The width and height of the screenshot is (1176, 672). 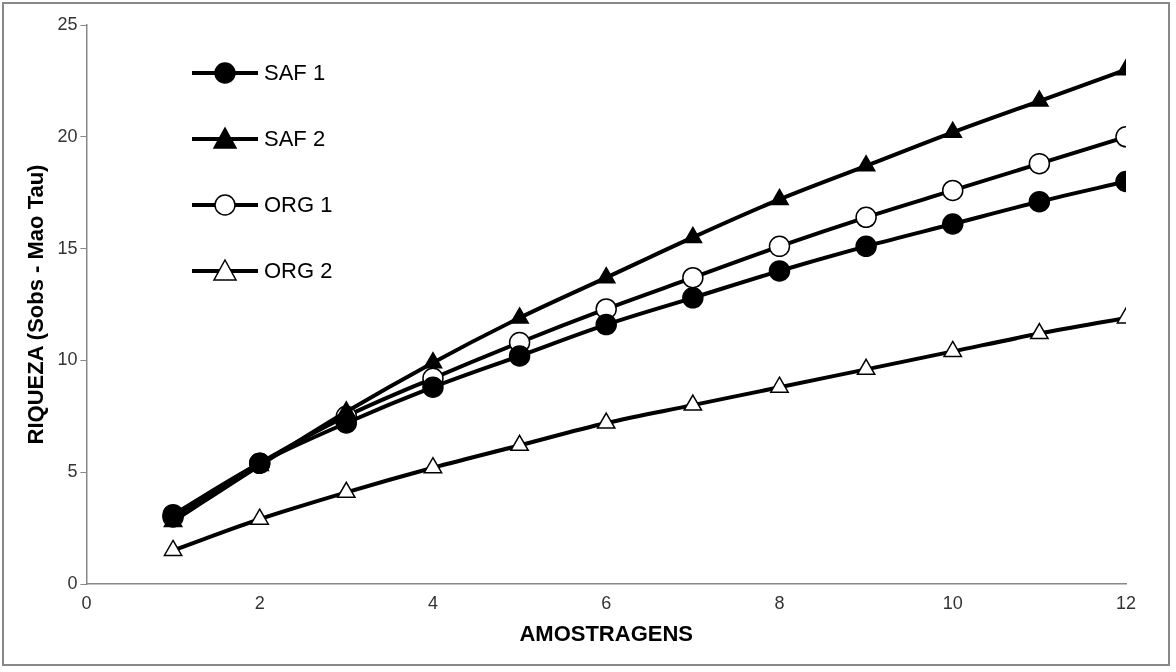 What do you see at coordinates (1126, 602) in the screenshot?
I see `x-tick-label: 12` at bounding box center [1126, 602].